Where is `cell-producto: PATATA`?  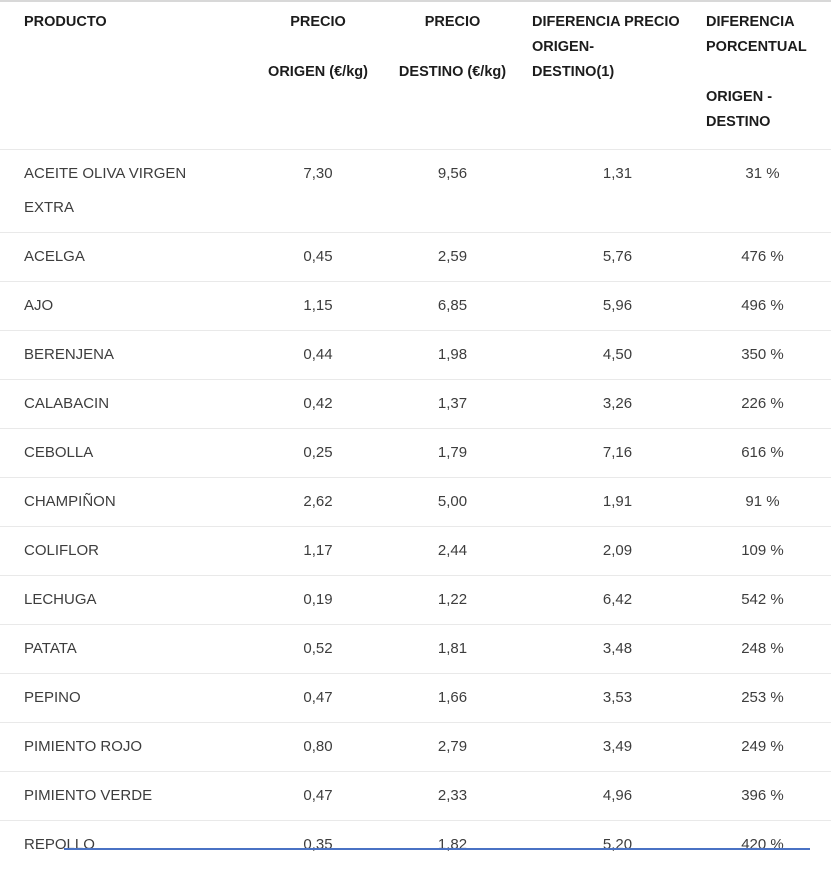
cell-producto: PATATA is located at coordinates (110, 649).